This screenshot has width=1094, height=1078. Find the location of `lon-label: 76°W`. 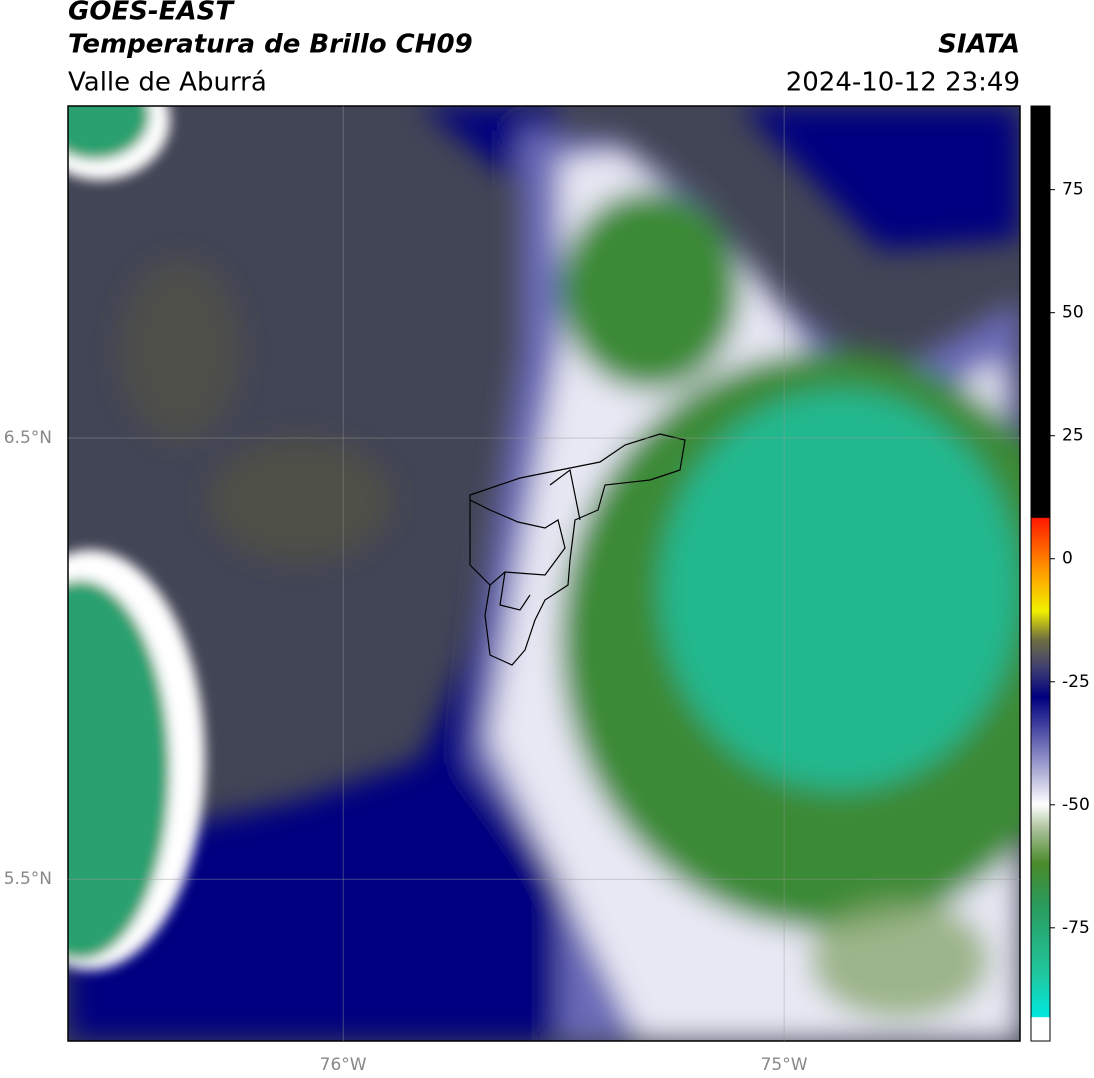

lon-label: 76°W is located at coordinates (343, 1065).